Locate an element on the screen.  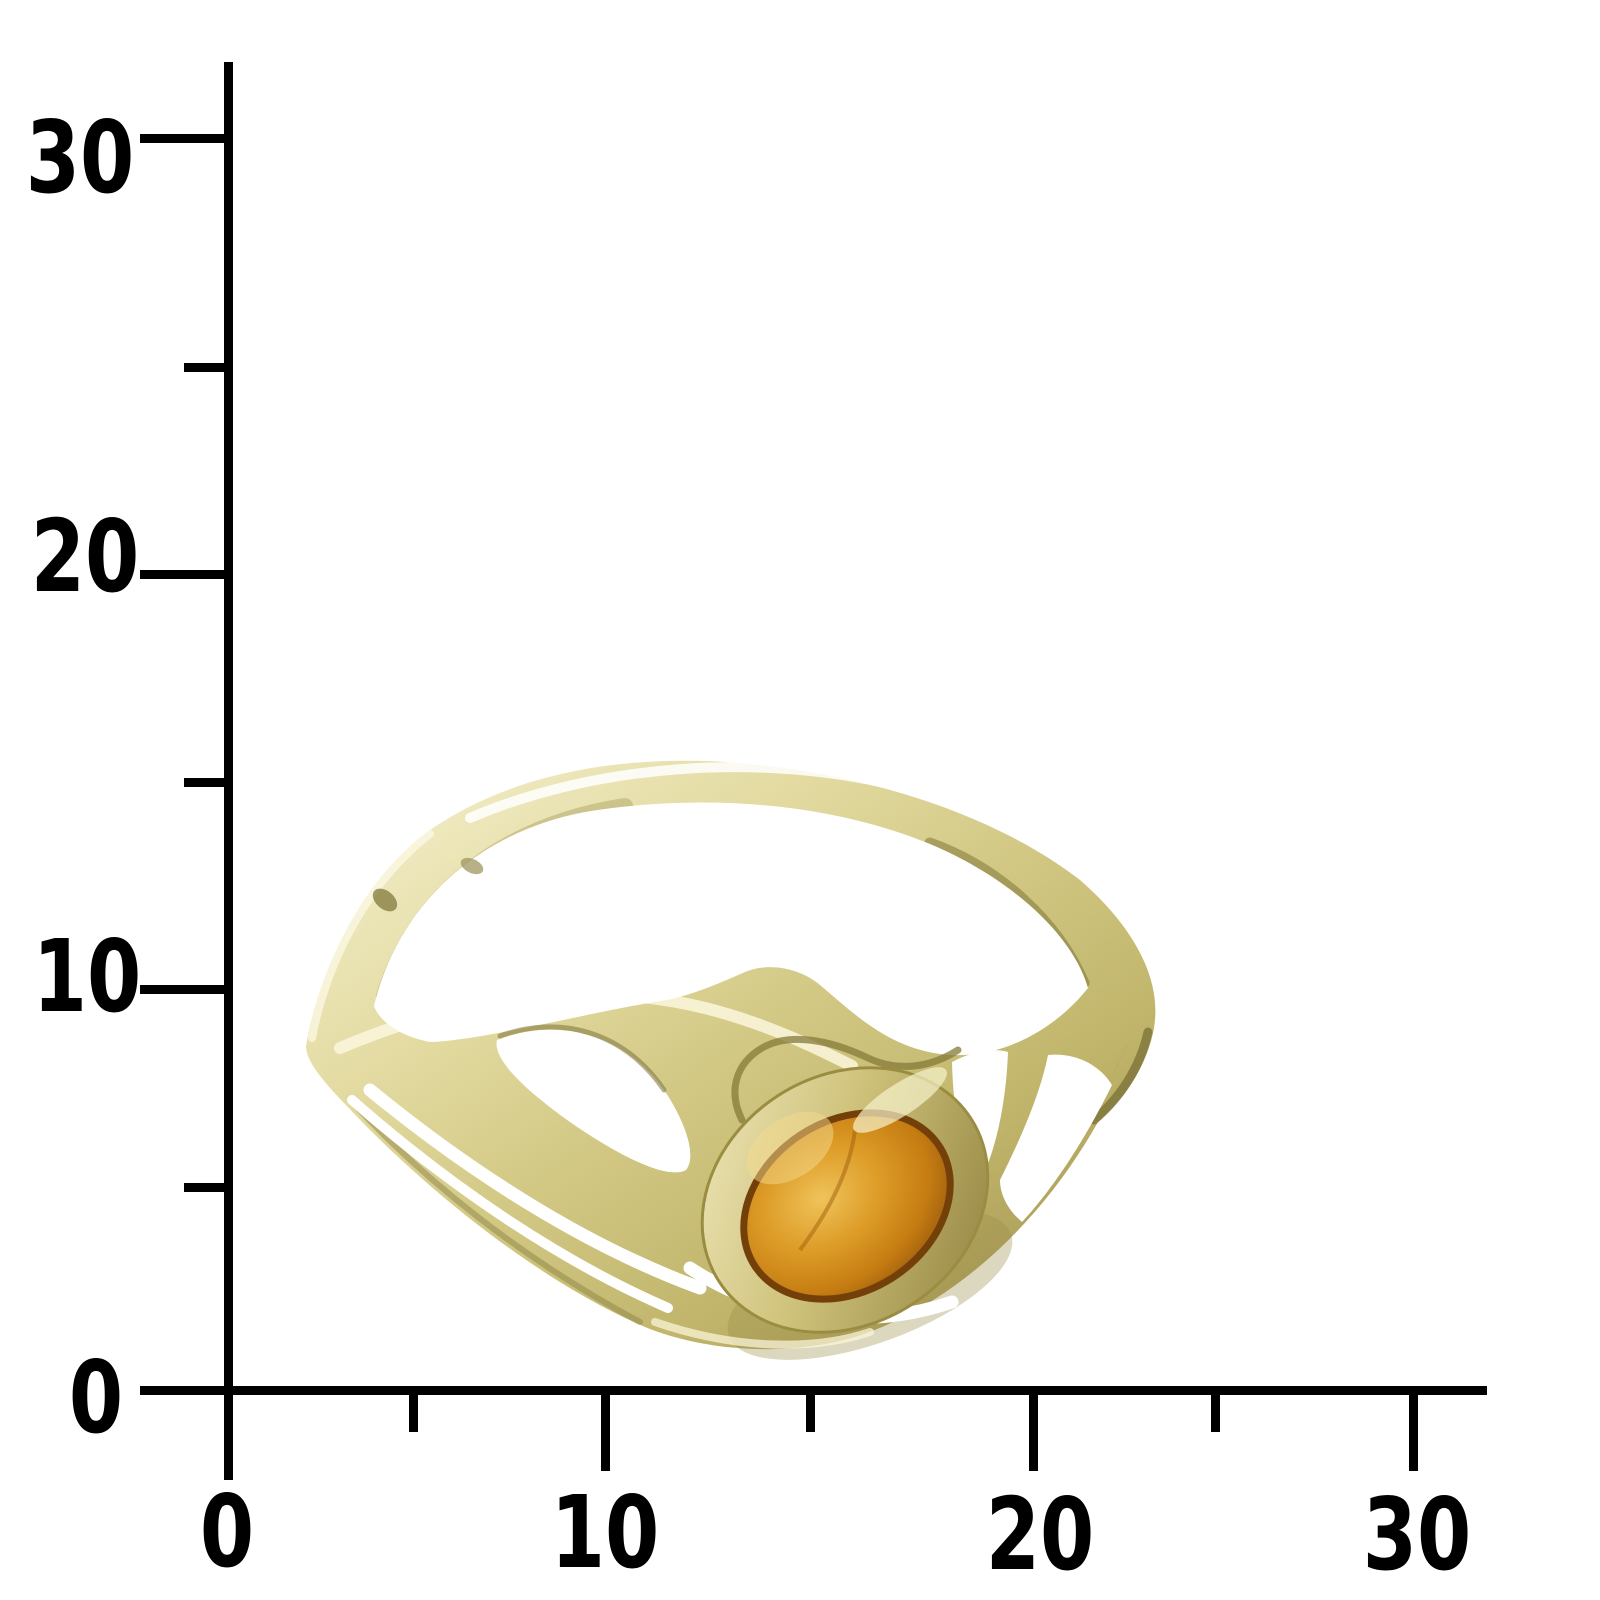
x-axis-tick-label-10: 10 is located at coordinates (605, 1532).